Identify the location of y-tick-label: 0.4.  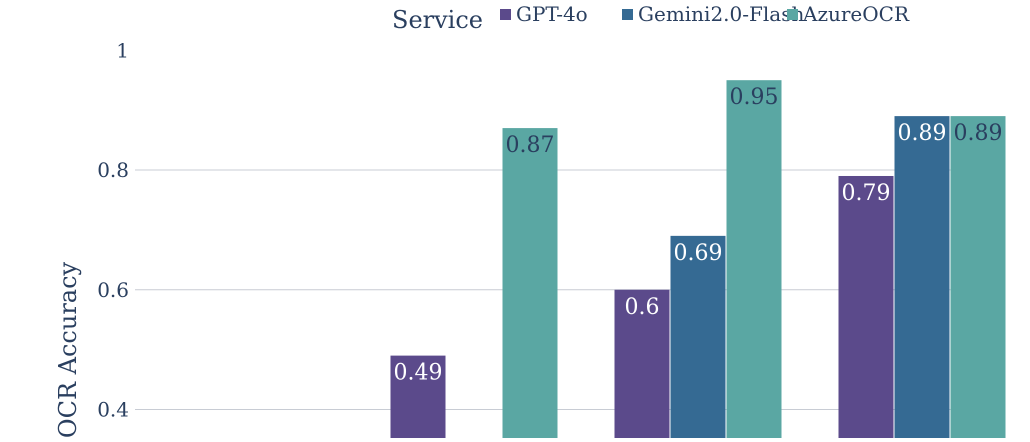
(113, 410).